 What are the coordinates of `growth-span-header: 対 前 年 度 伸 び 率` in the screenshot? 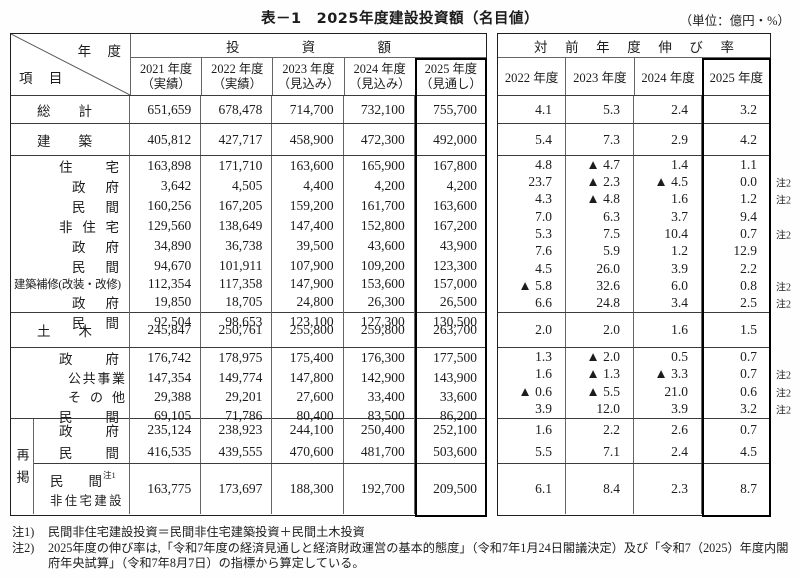 It's located at (634, 46).